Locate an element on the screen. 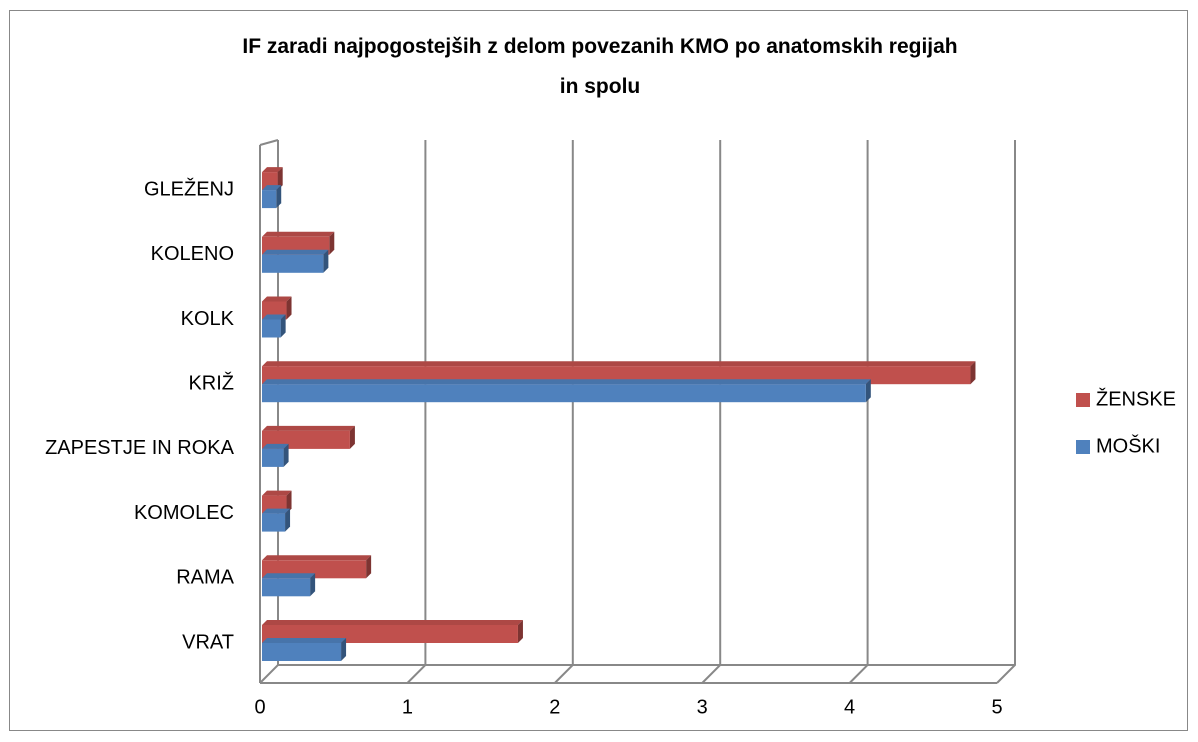 The height and width of the screenshot is (742, 1198). y-tick-label: KRIŽ is located at coordinates (211, 382).